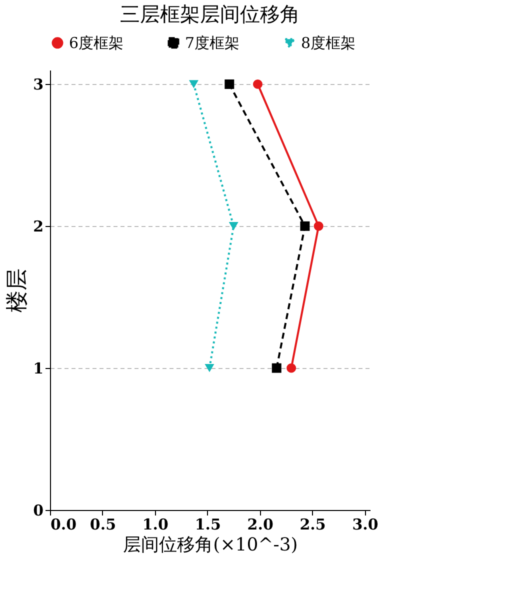 This screenshot has width=510, height=600. What do you see at coordinates (17, 290) in the screenshot?
I see `y-axis-title: 楼层` at bounding box center [17, 290].